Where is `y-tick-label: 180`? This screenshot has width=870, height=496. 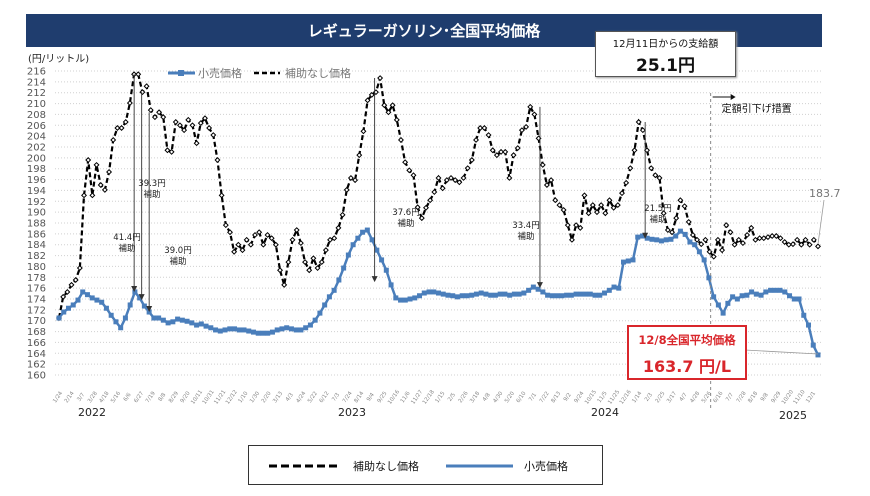 y-tick-label: 180 is located at coordinates (36, 267).